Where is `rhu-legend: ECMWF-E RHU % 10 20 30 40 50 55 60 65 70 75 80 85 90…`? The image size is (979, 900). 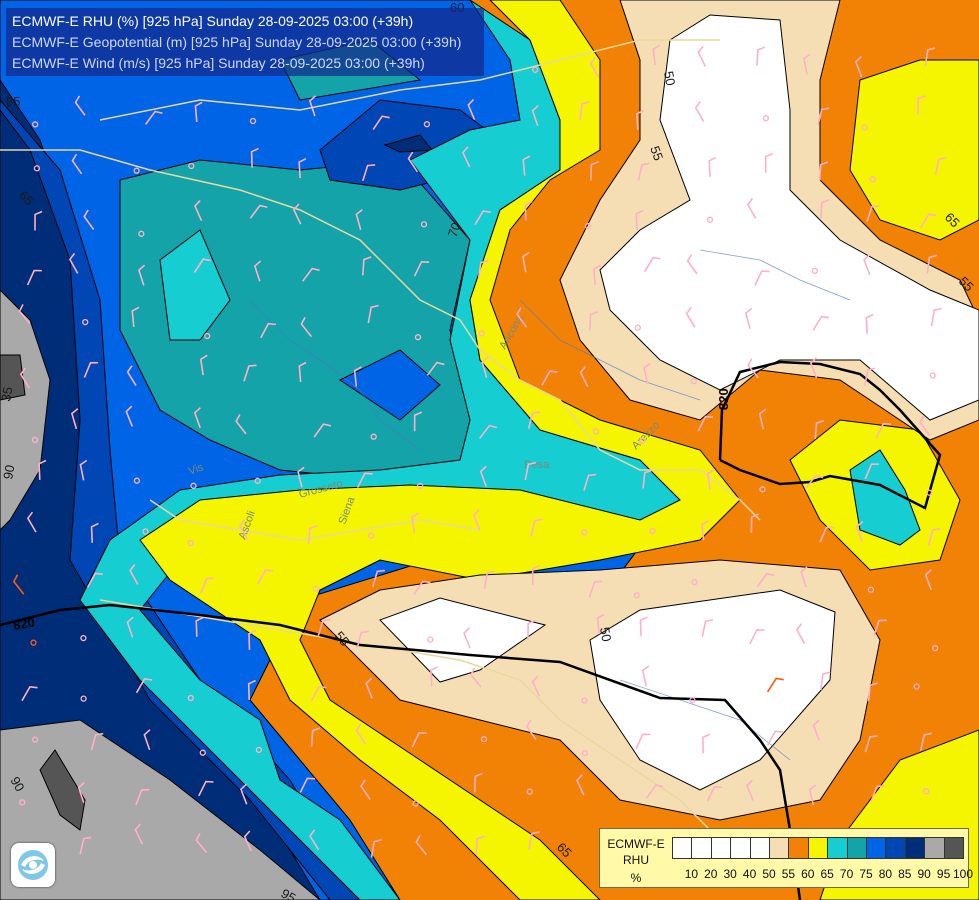
rhu-legend: ECMWF-E RHU % 10 20 30 40 50 55 60 65 70 75 80 85 90… is located at coordinates (786, 858).